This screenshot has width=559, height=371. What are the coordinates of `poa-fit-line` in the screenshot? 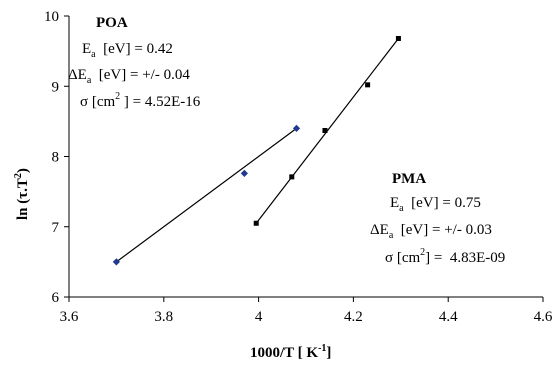 It's located at (206, 195).